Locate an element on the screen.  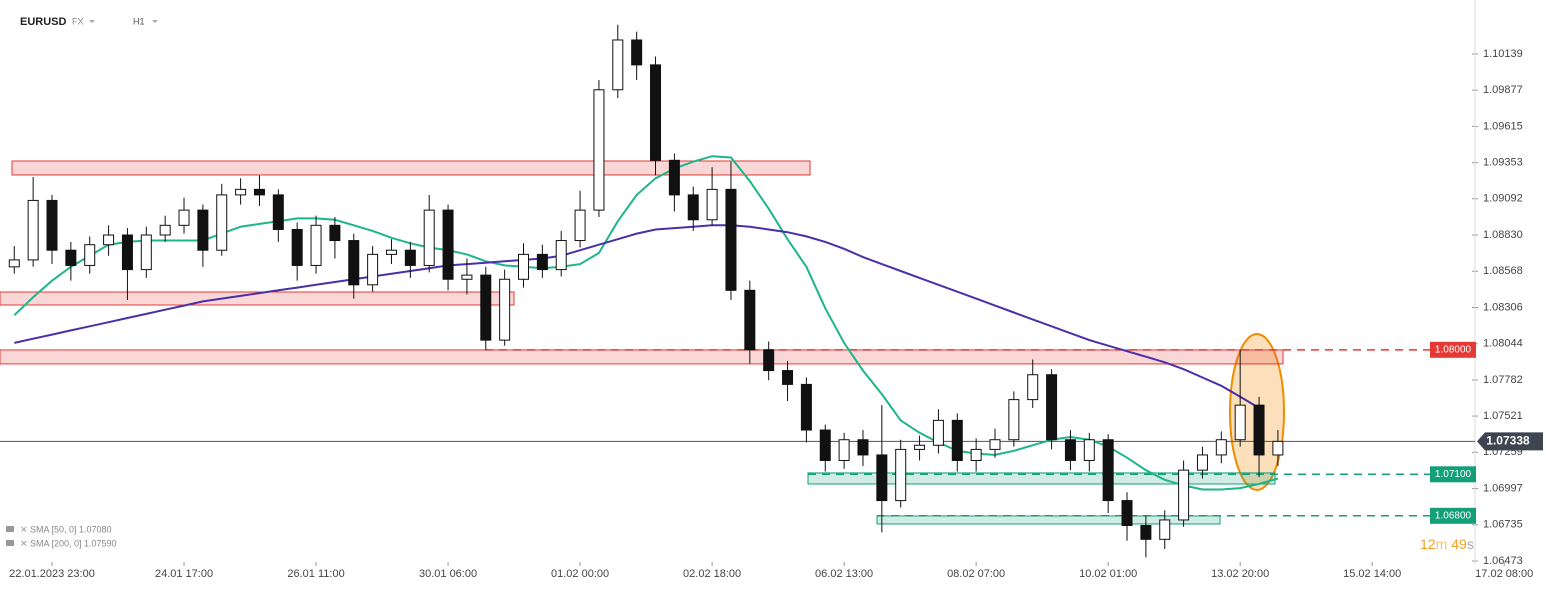
x-tick-label: 24.01 17:00 is located at coordinates (184, 574).